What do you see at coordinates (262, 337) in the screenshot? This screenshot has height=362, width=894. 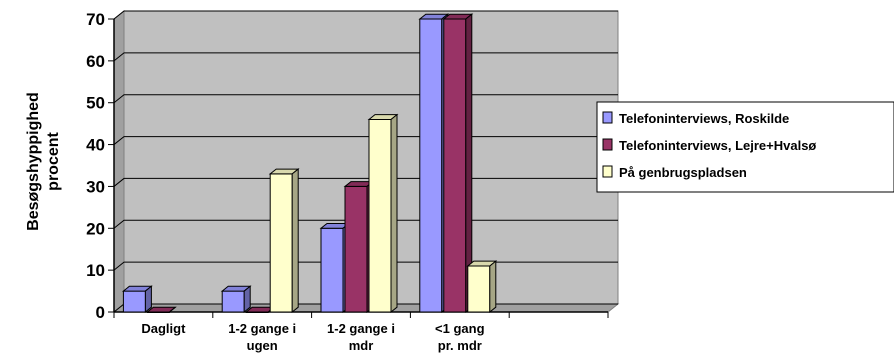 I see `x-tick-label: 1-2 gange i ugen` at bounding box center [262, 337].